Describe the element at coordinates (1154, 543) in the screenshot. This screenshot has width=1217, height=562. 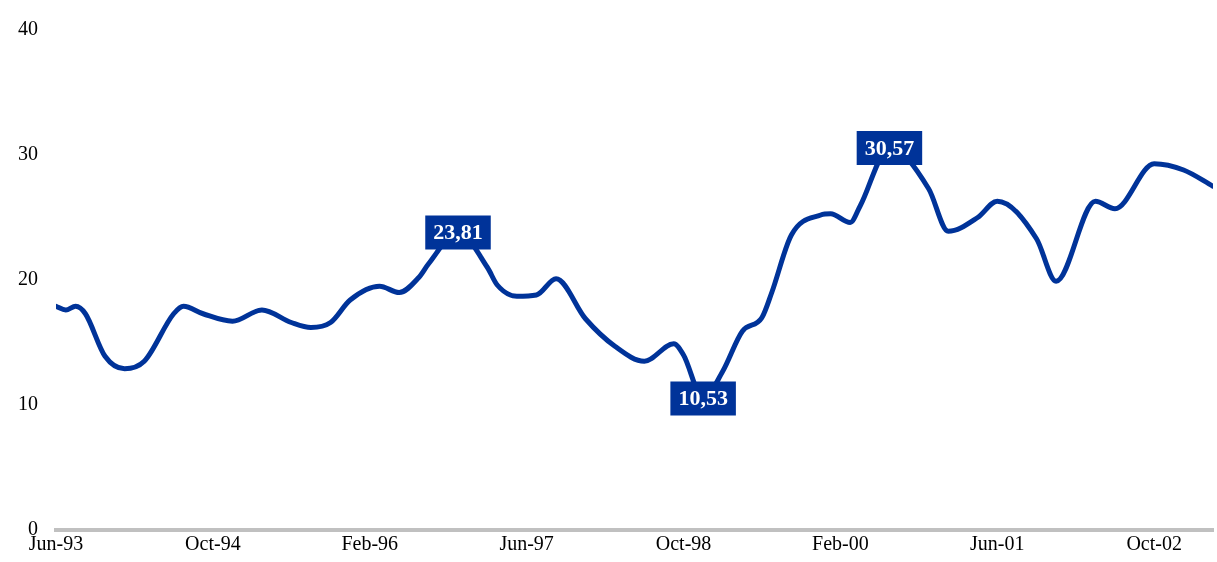
I see `x-tick-label: Oct-02` at that location.